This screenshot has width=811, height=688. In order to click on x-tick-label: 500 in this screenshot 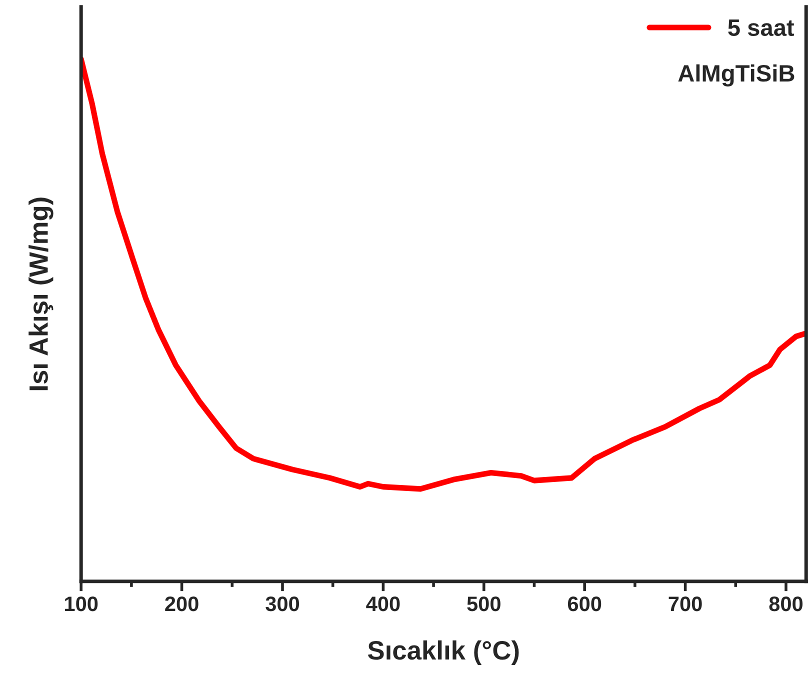, I will do `click(483, 604)`.